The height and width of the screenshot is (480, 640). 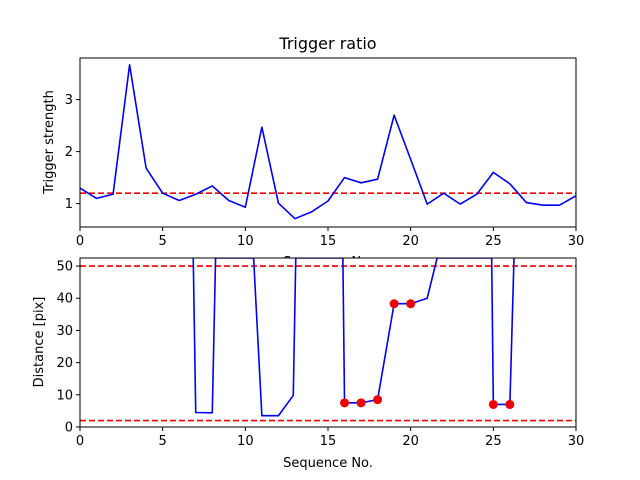 I want to click on chart-title: Trigger ratio, so click(x=327, y=43).